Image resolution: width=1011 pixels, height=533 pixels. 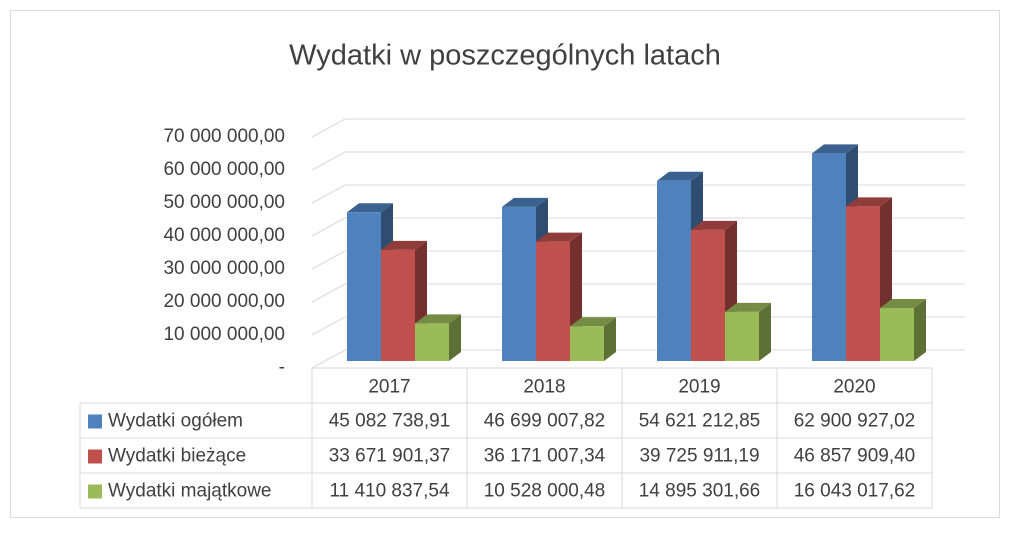 What do you see at coordinates (224, 334) in the screenshot?
I see `y-tick-label: 10 000 000,00` at bounding box center [224, 334].